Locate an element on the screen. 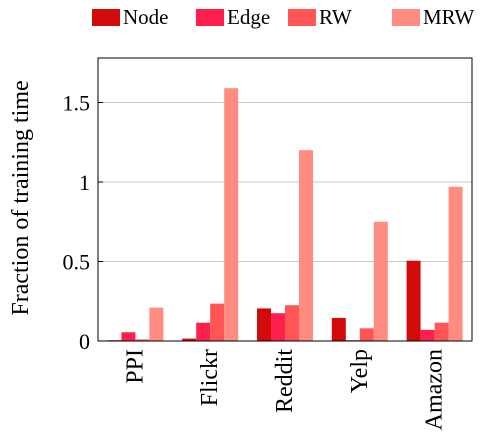 The width and height of the screenshot is (484, 438). bar-edge-amazon is located at coordinates (427, 335).